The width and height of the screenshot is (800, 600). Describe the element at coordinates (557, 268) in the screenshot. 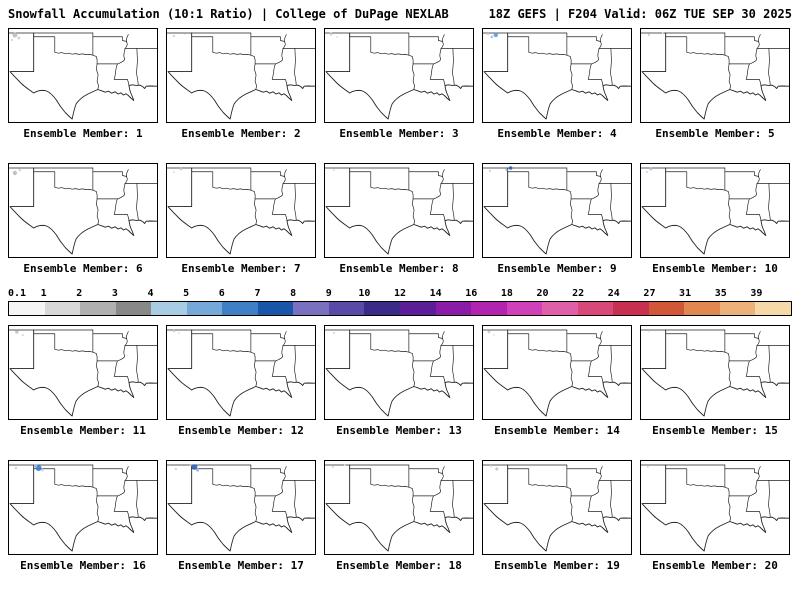

I see `ensemble-member-label: Ensemble Member: 9` at that location.